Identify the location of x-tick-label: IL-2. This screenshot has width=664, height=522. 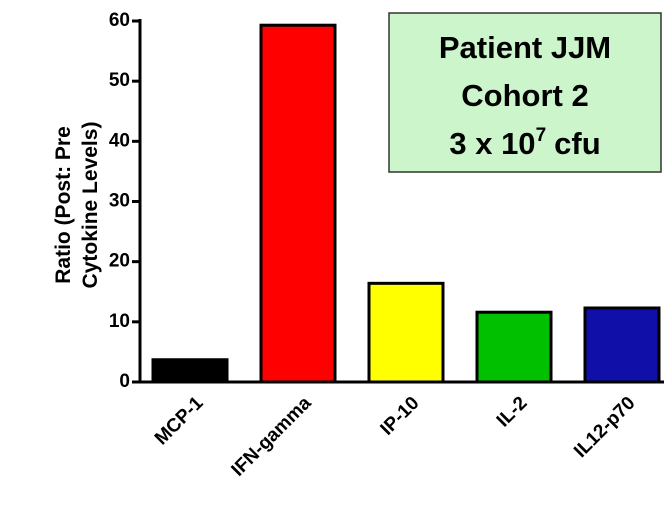
(512, 412).